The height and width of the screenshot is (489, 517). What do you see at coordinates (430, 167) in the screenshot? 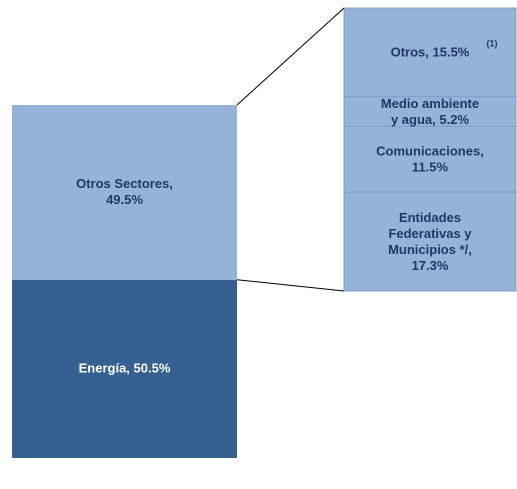
I see `segment-label: 11.5%` at bounding box center [430, 167].